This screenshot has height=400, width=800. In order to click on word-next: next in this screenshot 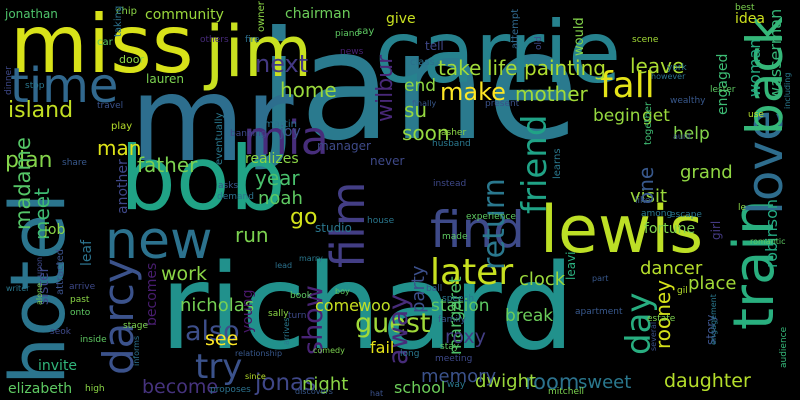, I will do `click(282, 64)`.